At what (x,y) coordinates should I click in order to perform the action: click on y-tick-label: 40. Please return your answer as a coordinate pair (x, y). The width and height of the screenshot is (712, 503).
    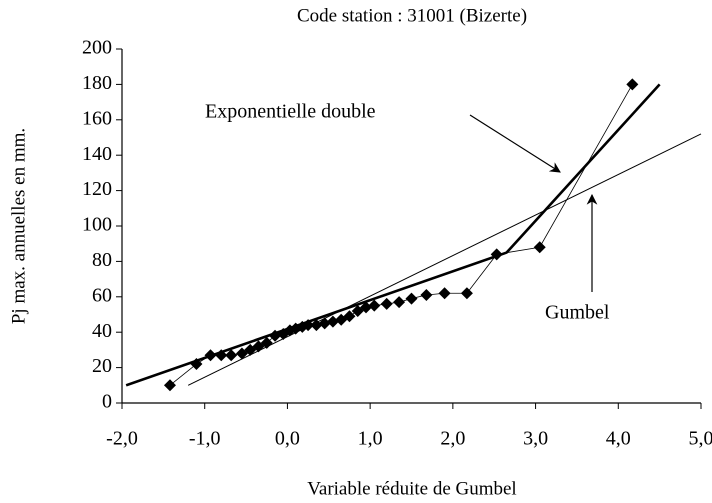
    Looking at the image, I should click on (102, 331).